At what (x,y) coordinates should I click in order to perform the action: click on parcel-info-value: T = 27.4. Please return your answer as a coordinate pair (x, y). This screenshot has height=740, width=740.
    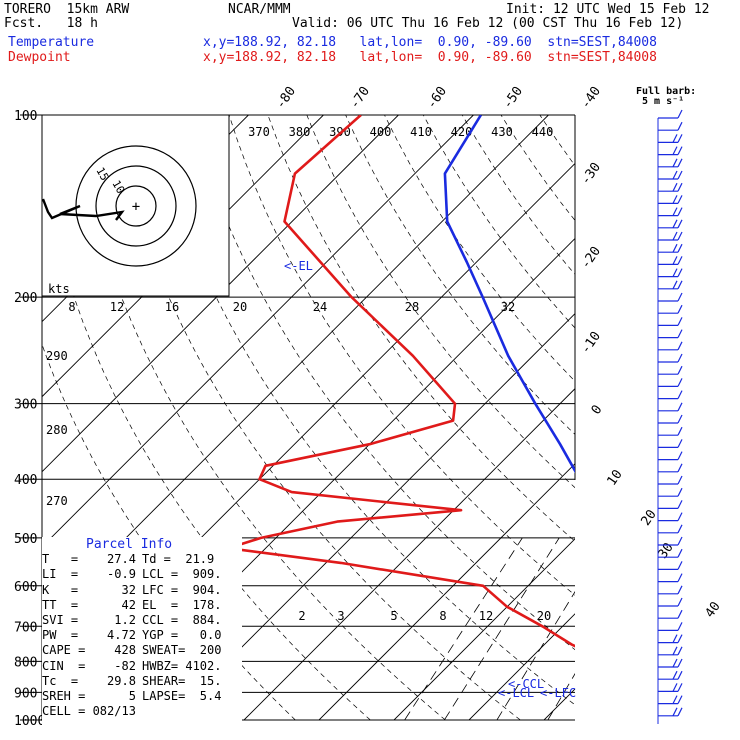
    Looking at the image, I should click on (89, 559).